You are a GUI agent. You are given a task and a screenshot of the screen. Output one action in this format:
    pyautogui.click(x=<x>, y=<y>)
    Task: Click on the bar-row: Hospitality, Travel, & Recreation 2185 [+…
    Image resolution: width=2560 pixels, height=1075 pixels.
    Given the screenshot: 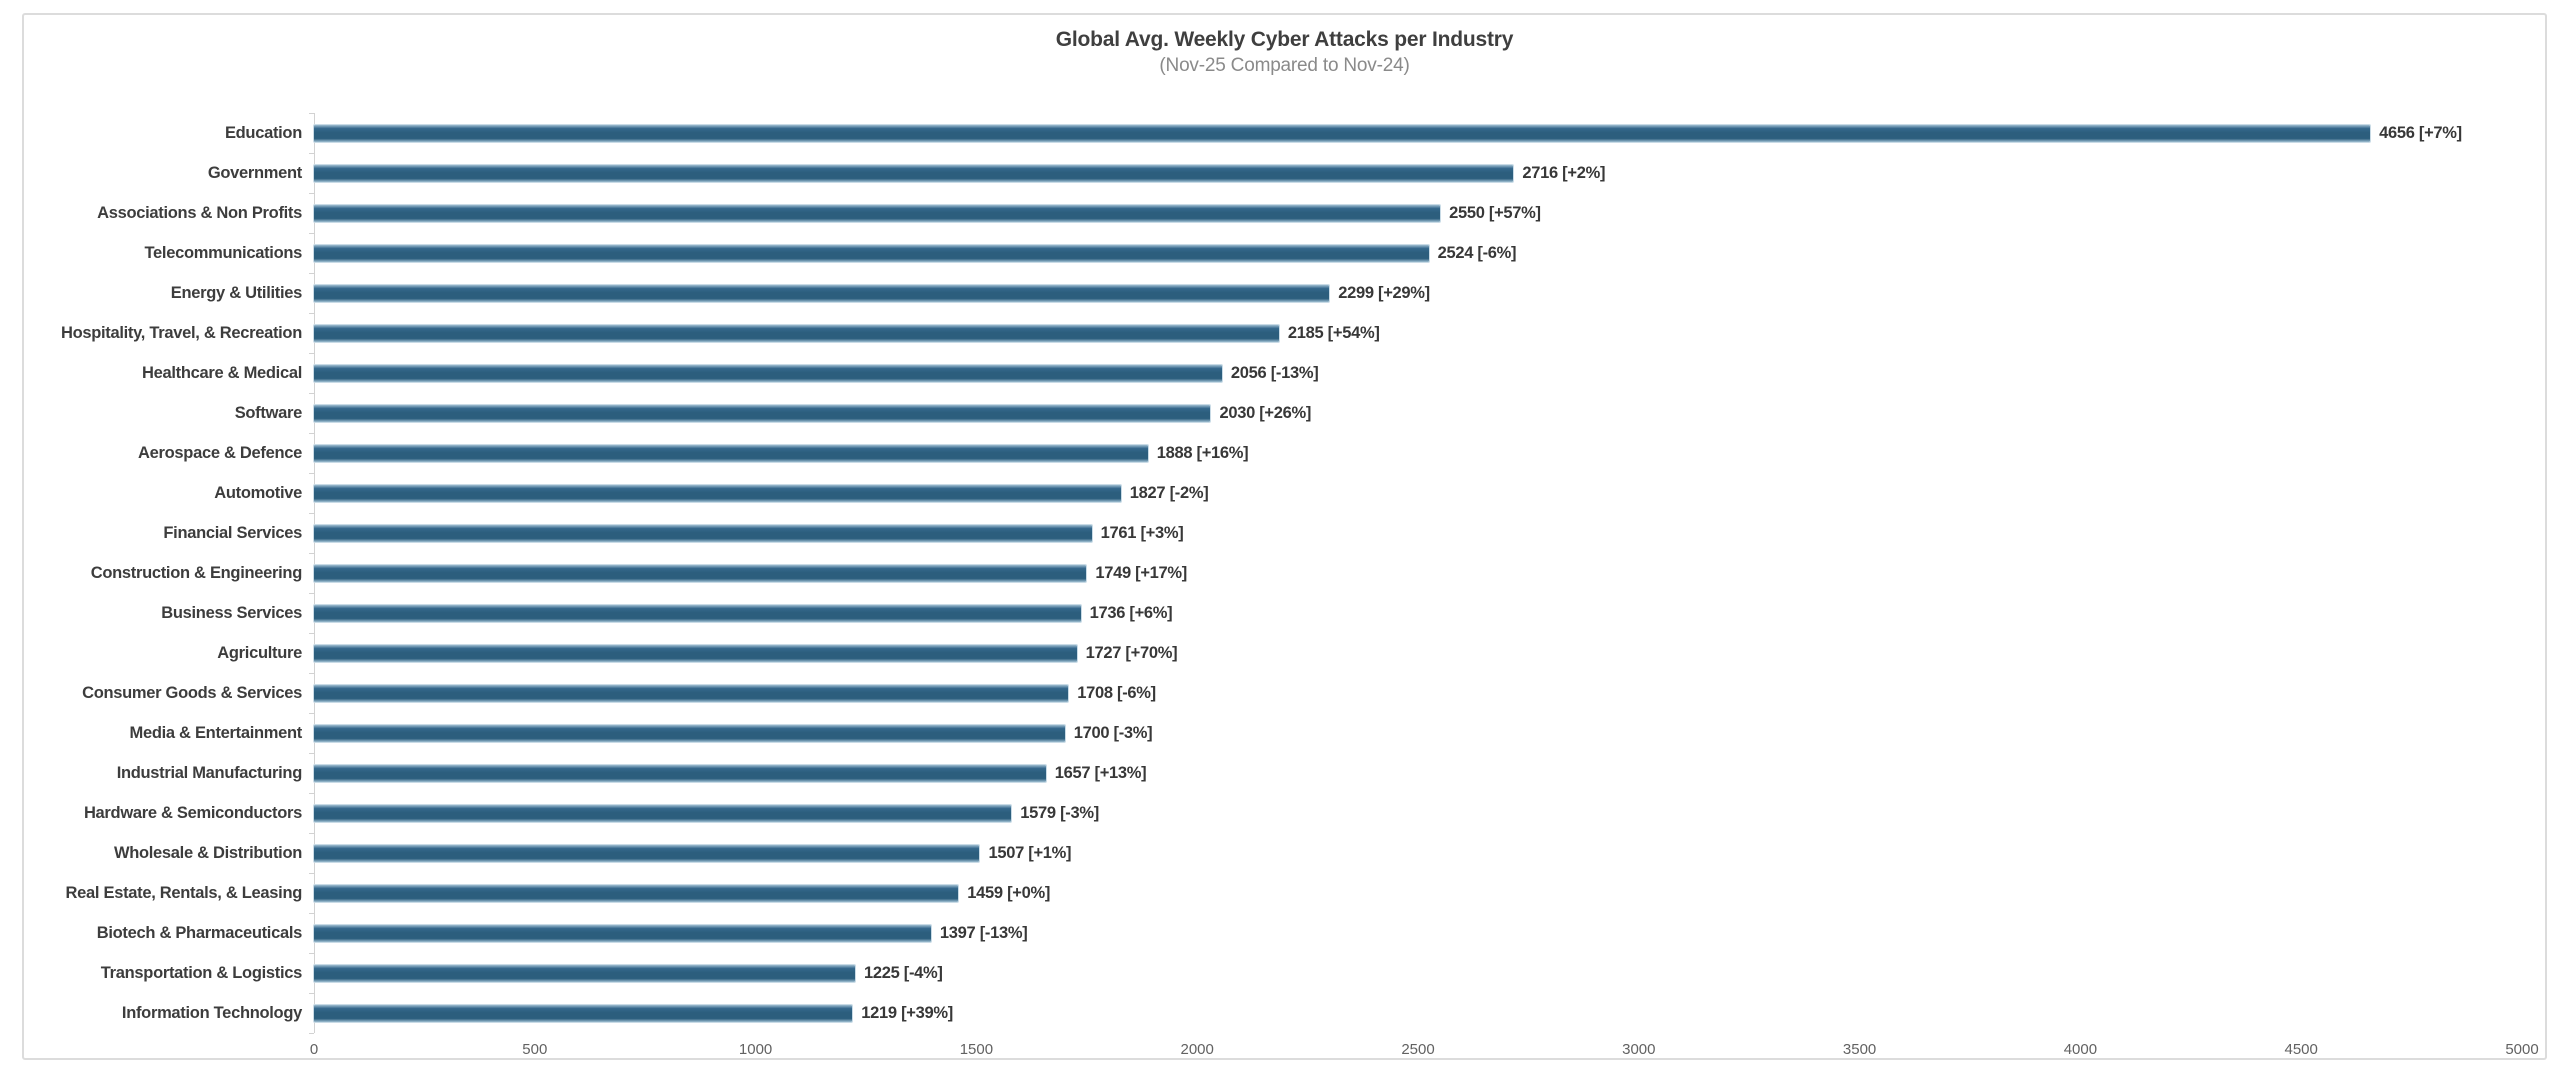 What is the action you would take?
    pyautogui.click(x=1284, y=333)
    